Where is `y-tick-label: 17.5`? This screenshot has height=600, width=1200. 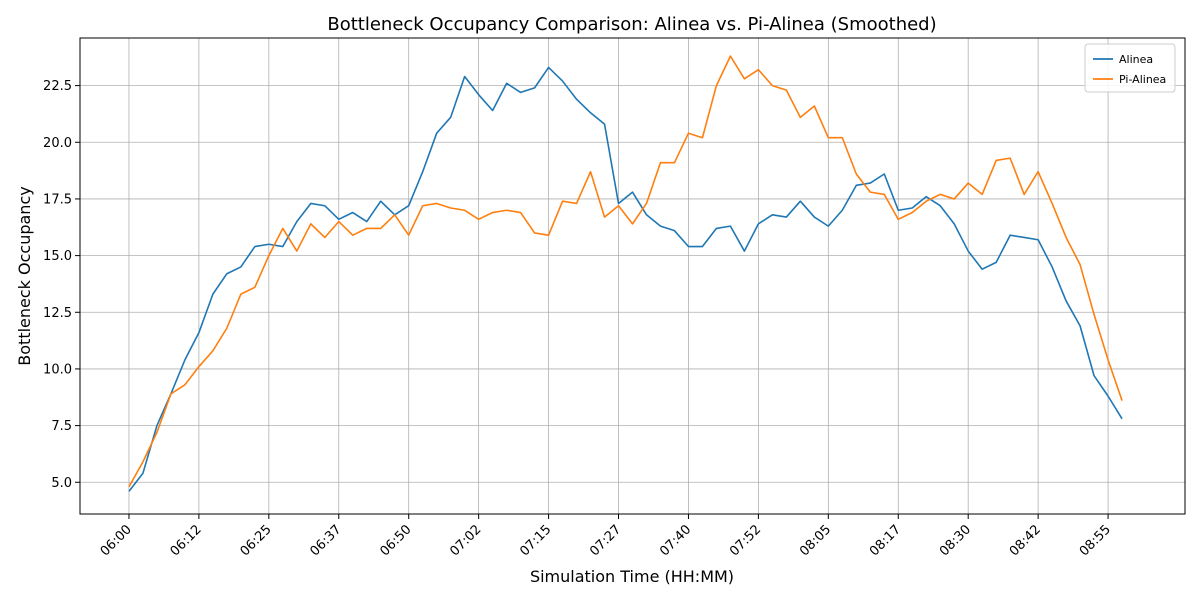
y-tick-label: 17.5 is located at coordinates (57, 199).